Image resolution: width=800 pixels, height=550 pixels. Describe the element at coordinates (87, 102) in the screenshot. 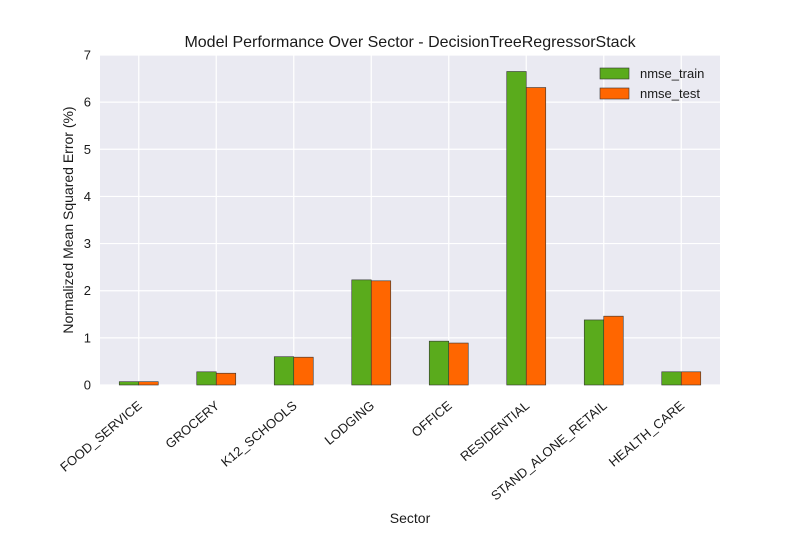

I see `y-tick-label: 6` at that location.